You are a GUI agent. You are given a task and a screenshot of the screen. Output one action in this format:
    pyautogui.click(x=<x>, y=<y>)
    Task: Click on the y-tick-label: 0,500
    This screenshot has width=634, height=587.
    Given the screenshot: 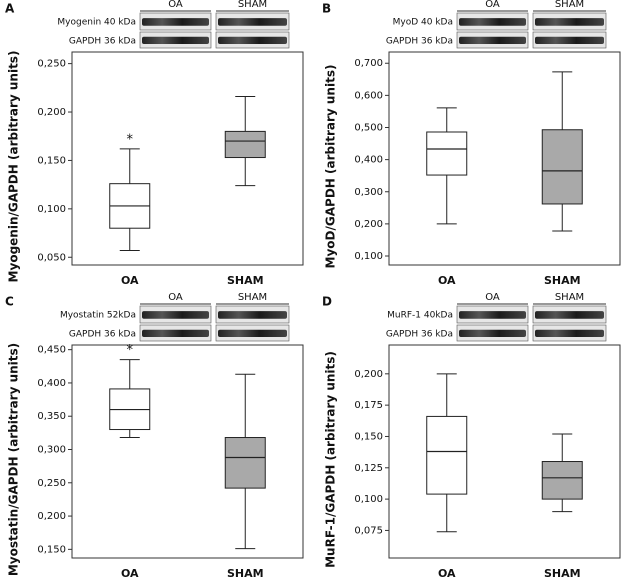 What is the action you would take?
    pyautogui.click(x=368, y=127)
    